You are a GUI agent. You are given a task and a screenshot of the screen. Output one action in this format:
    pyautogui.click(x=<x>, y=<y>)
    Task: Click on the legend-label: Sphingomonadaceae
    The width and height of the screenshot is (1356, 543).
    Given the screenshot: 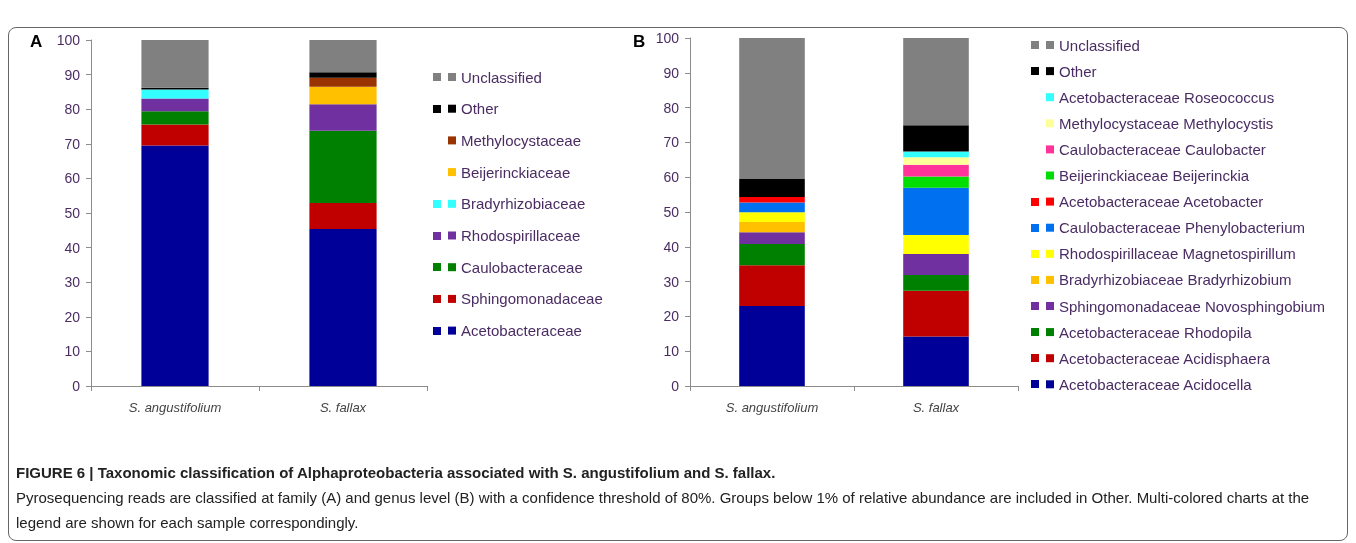 What is the action you would take?
    pyautogui.click(x=532, y=299)
    